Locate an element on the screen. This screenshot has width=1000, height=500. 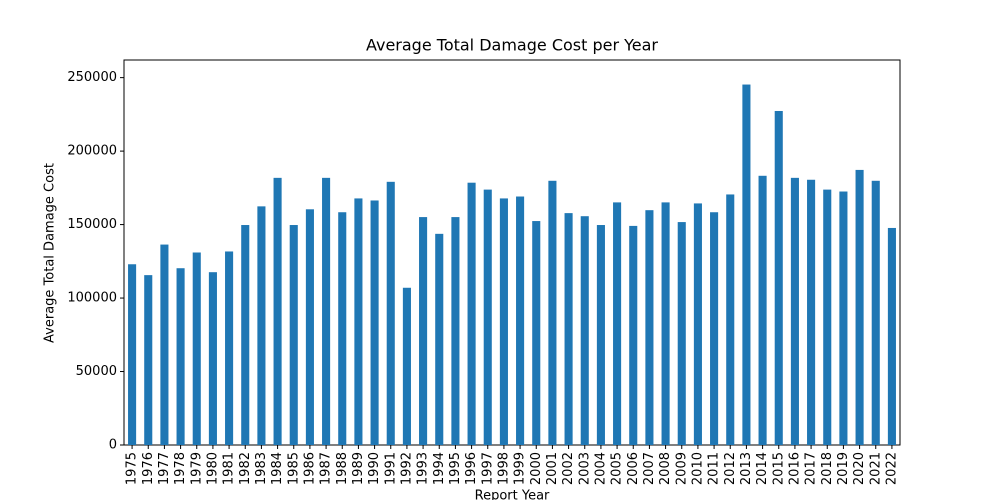
x-tick-label: 1975 is located at coordinates (132, 468).